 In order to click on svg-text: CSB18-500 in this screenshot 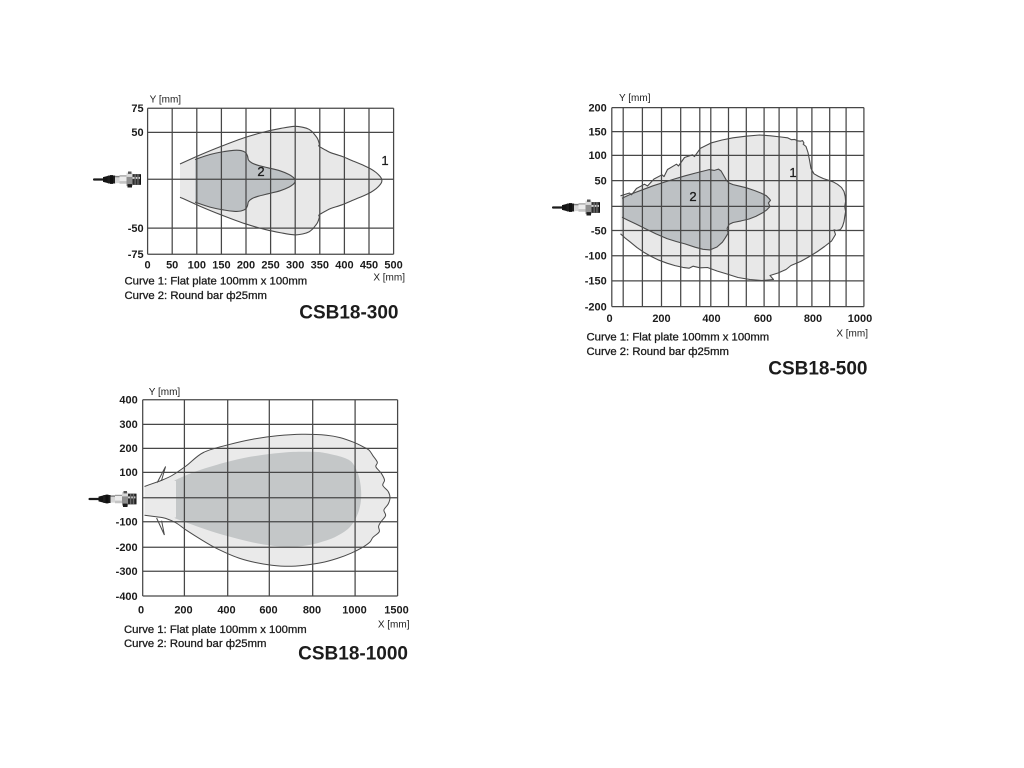, I will do `click(817, 369)`.